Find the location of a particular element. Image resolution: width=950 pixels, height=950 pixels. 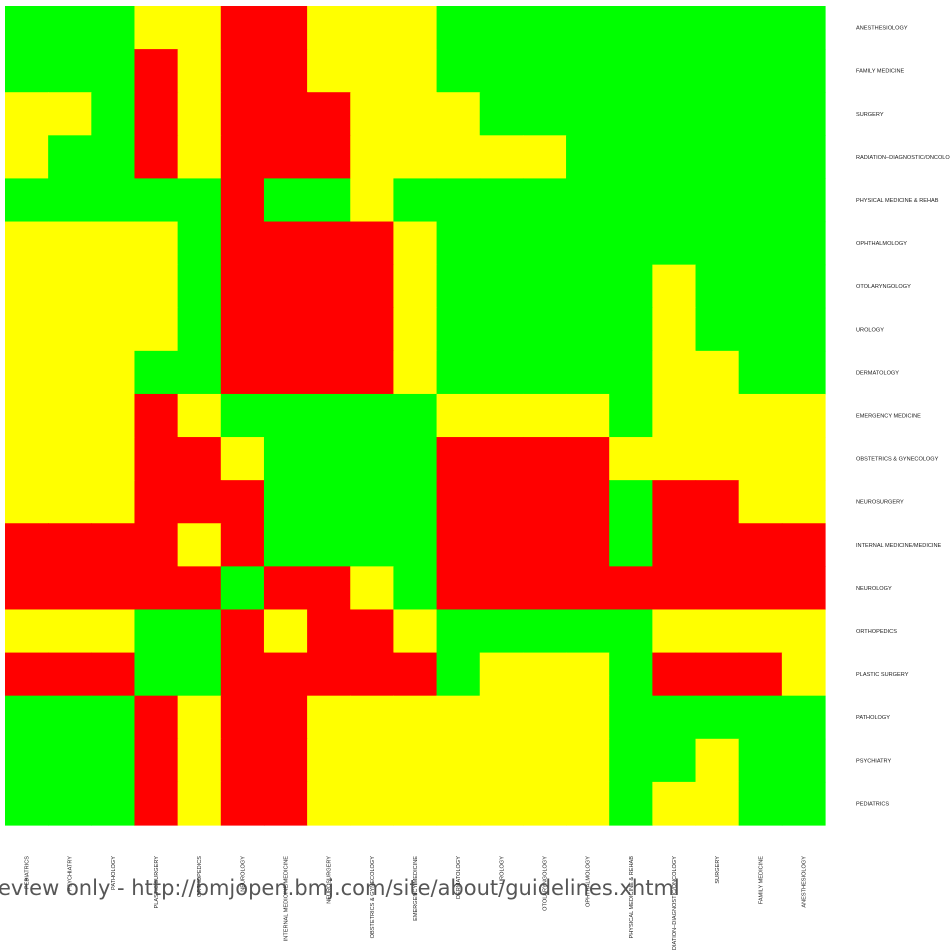

column-label: PSYCHIATRY is located at coordinates (71, 873).